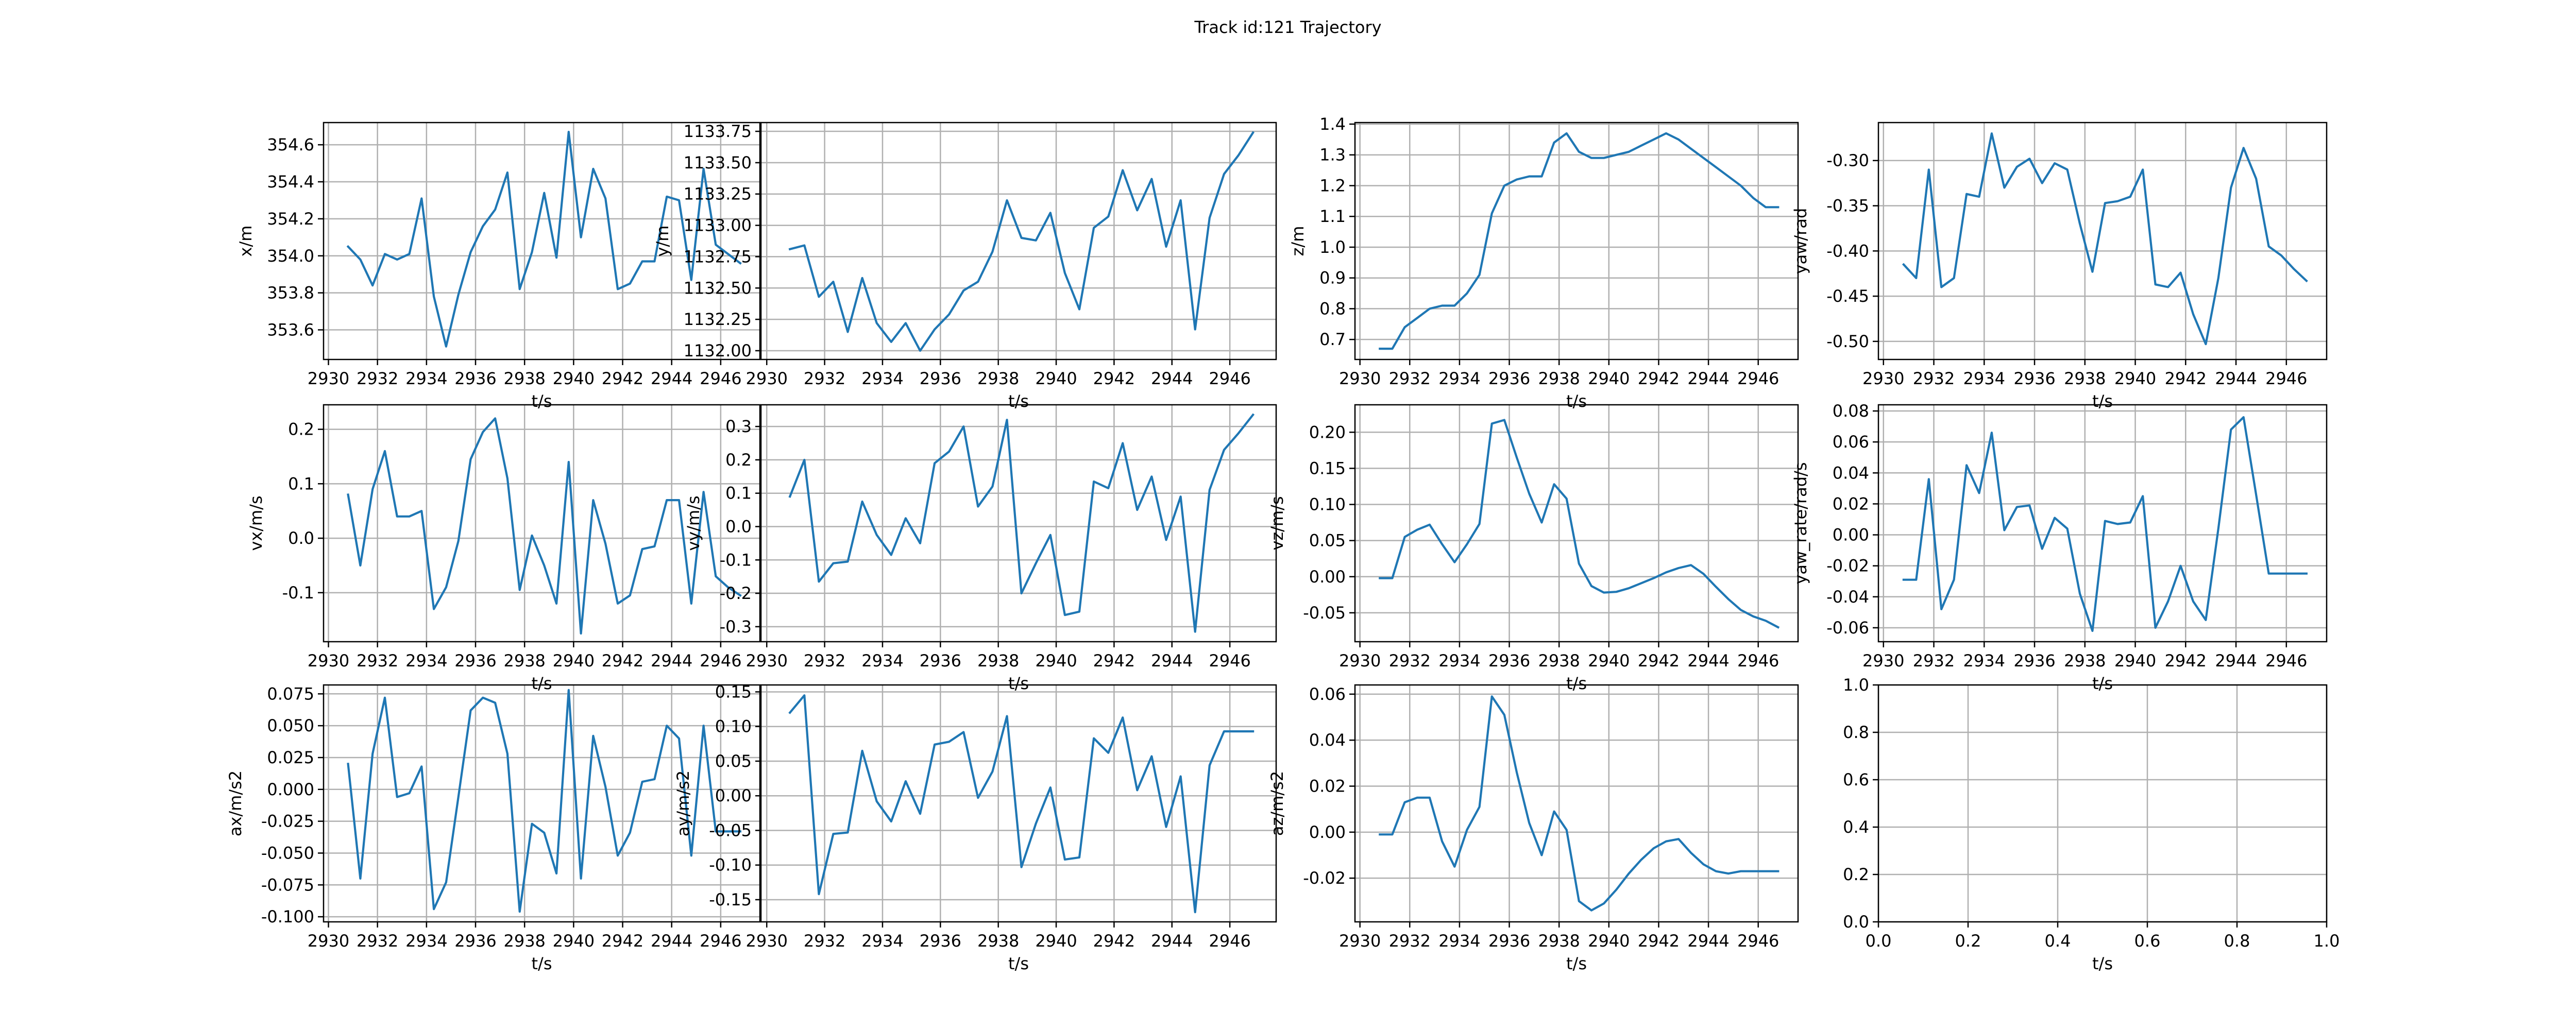  What do you see at coordinates (2237, 941) in the screenshot?
I see `x-tick-label: 0.8` at bounding box center [2237, 941].